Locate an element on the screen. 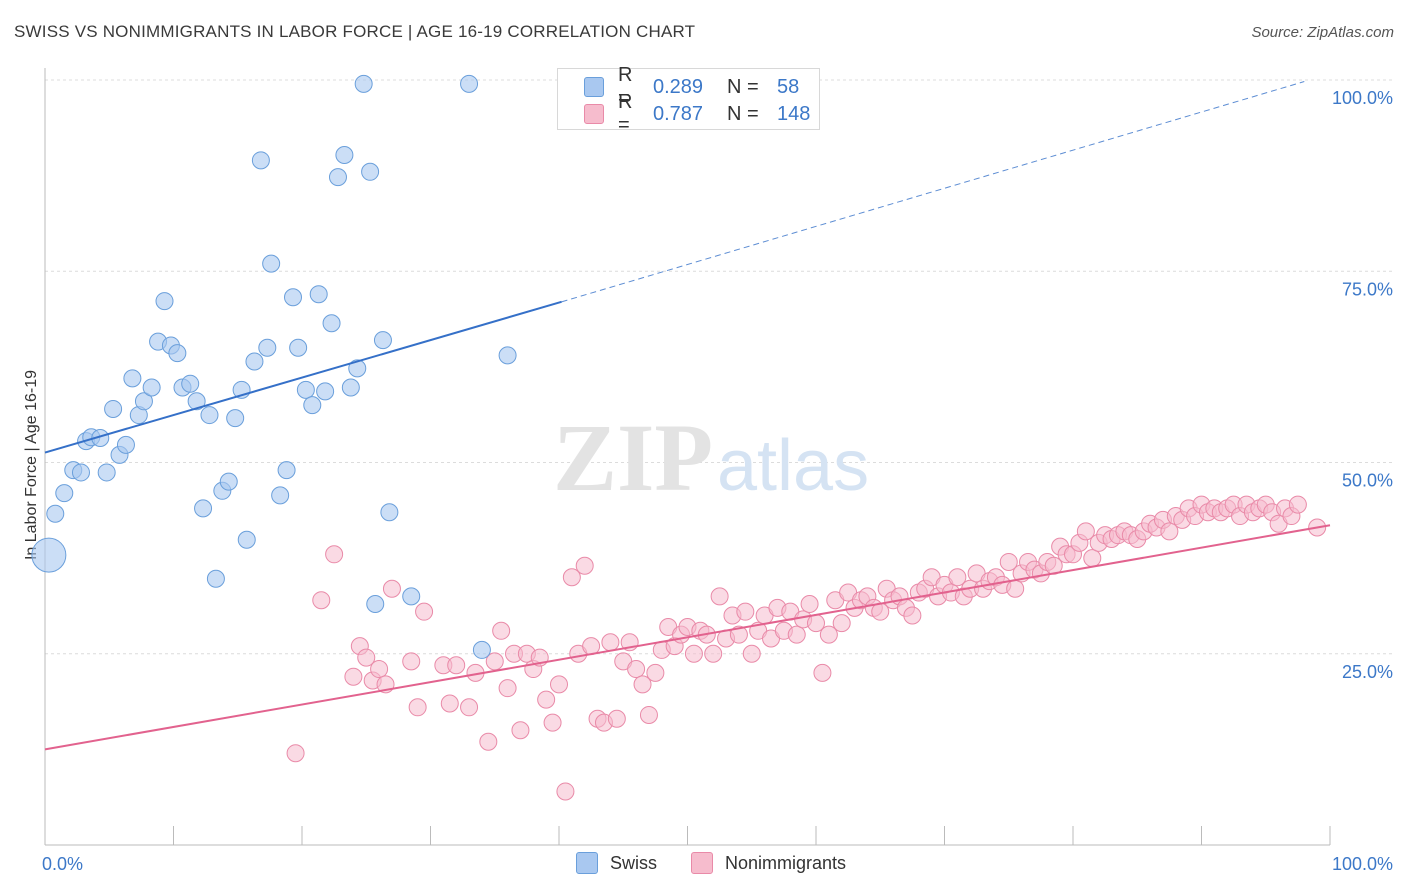 The height and width of the screenshot is (892, 1406). swiss-r-value: 0.289 is located at coordinates (678, 86).